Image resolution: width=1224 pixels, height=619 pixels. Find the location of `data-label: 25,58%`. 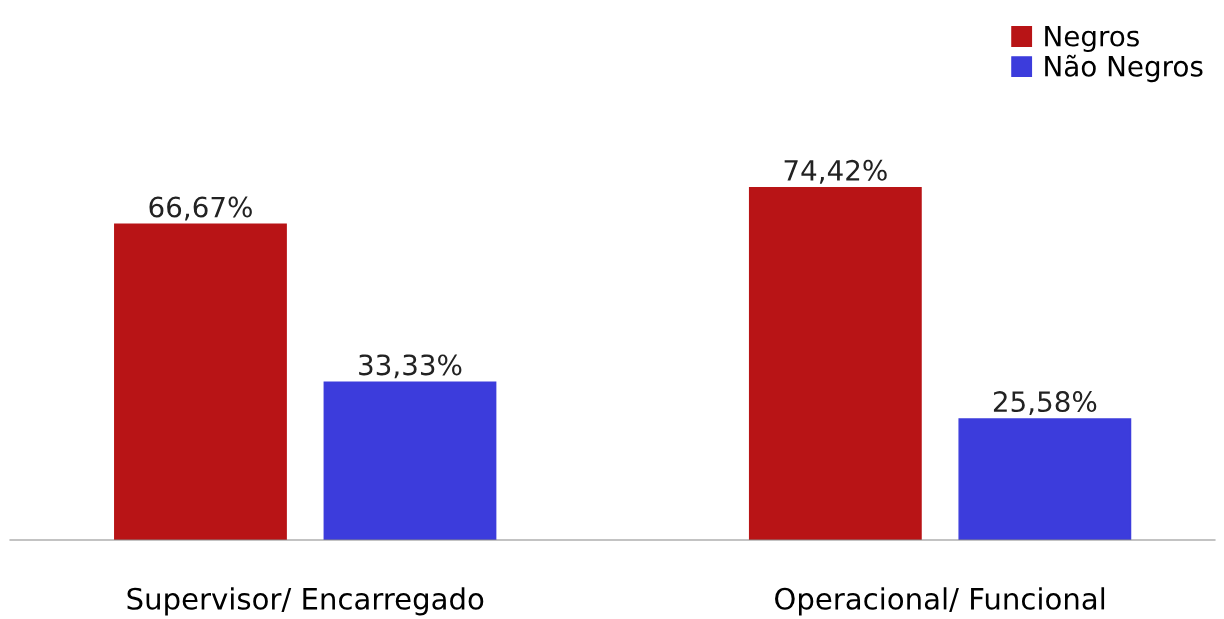

data-label: 25,58% is located at coordinates (1045, 403).